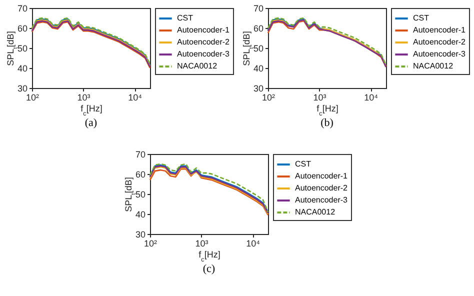  Describe the element at coordinates (327, 123) in the screenshot. I see `text: (b)` at that location.